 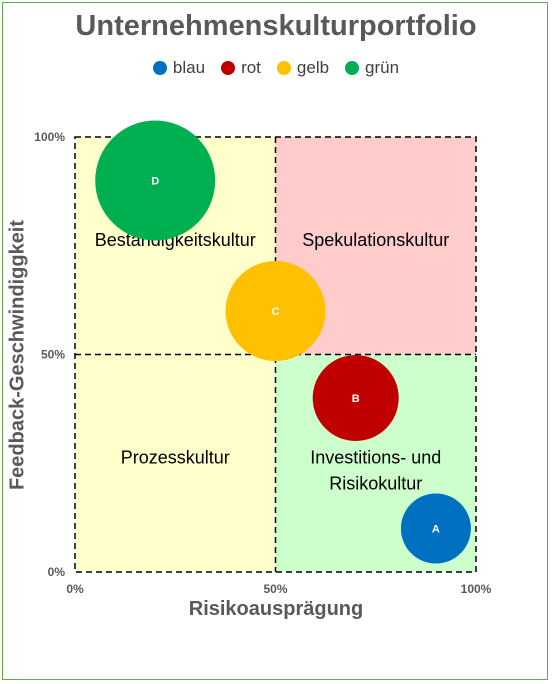 I want to click on quadrant-label: Spekulationskultur, so click(x=375, y=240).